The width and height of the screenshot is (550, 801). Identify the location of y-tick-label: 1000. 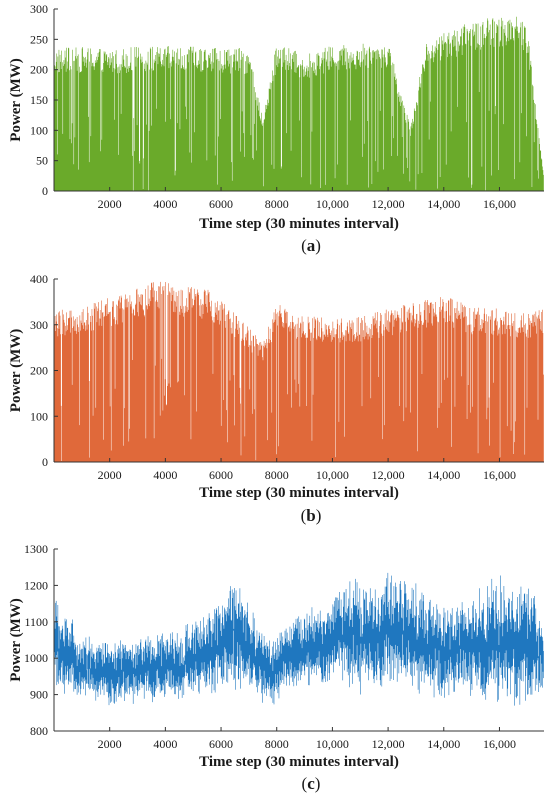
(36, 658).